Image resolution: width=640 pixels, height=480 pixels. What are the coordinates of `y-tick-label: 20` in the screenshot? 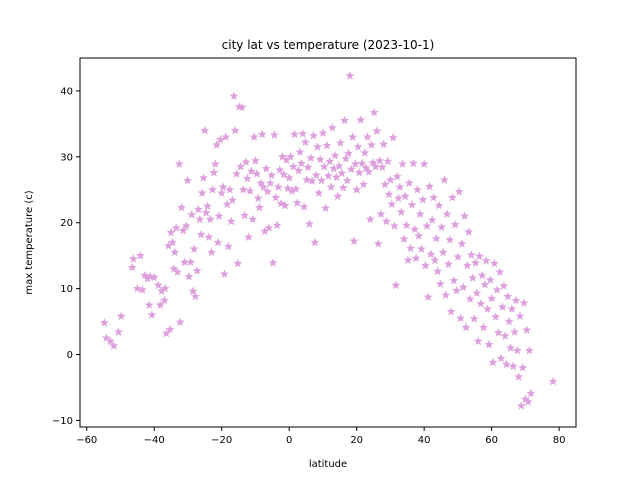 It's located at (66, 223).